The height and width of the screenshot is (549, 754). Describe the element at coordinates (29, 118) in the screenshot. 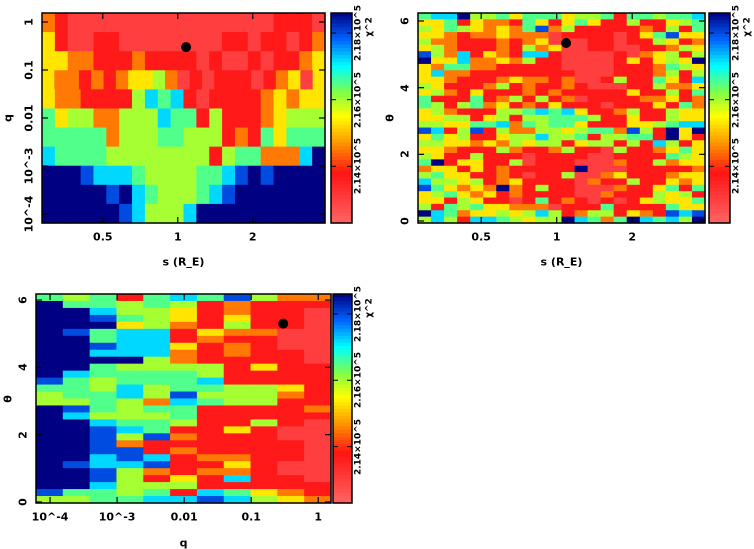

I see `y-tick-label: 0.01` at that location.